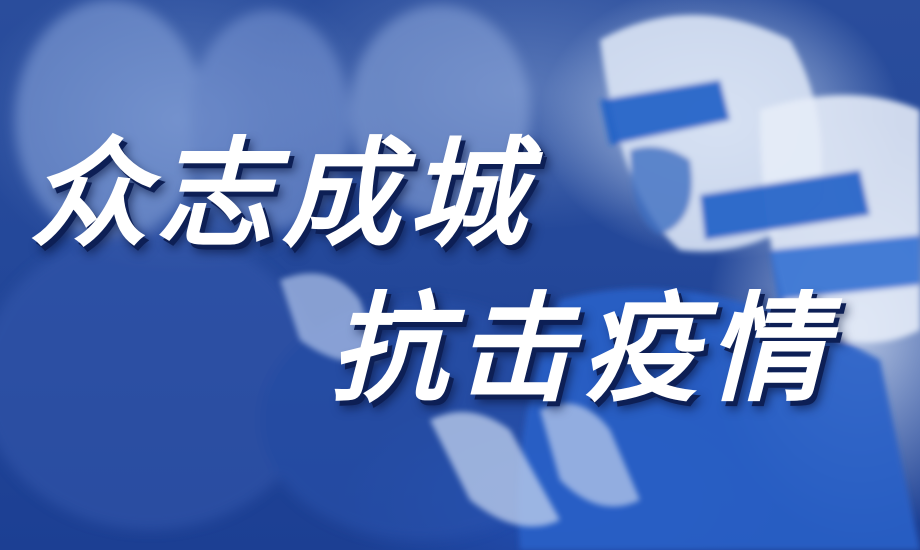 The image size is (920, 550). What do you see at coordinates (582, 349) in the screenshot?
I see `headline-line-2: 抗击疫情` at bounding box center [582, 349].